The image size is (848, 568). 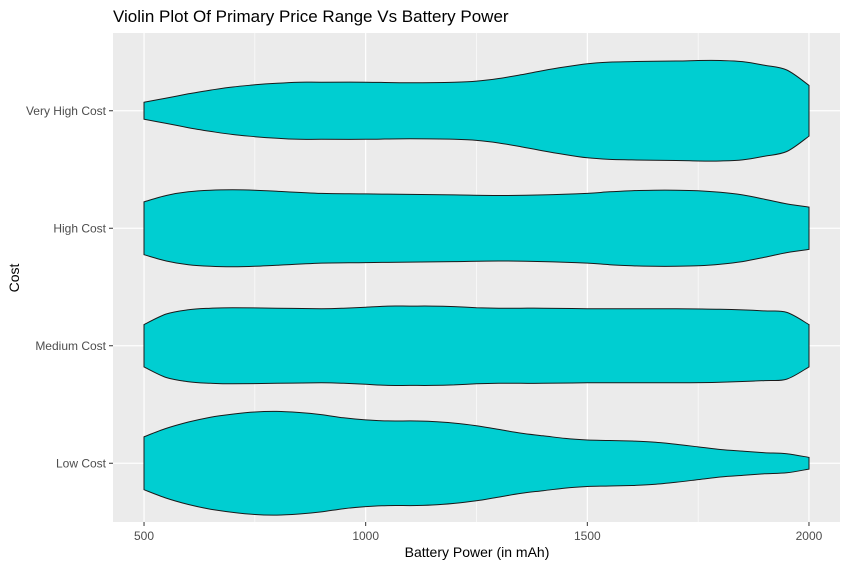 I want to click on y-axis-title: Cost, so click(x=14, y=278).